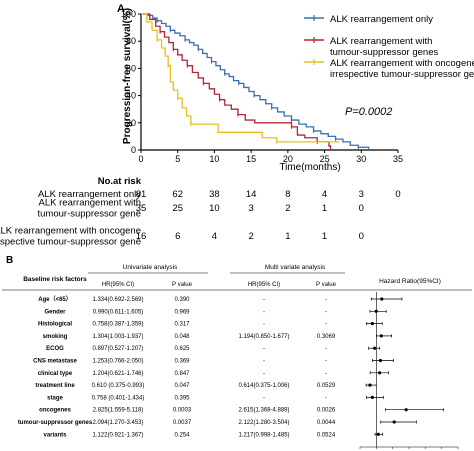 The width and height of the screenshot is (474, 451). What do you see at coordinates (150, 267) in the screenshot?
I see `univariate-header: Univariate analysis` at bounding box center [150, 267].